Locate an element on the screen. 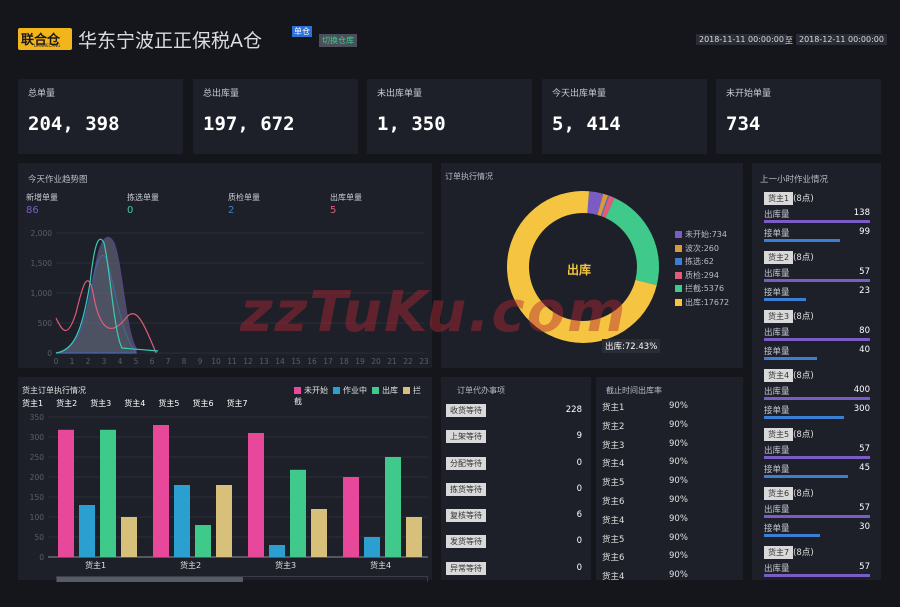 The width and height of the screenshot is (900, 607). rate-row: 货主6 90% is located at coordinates (667, 560).